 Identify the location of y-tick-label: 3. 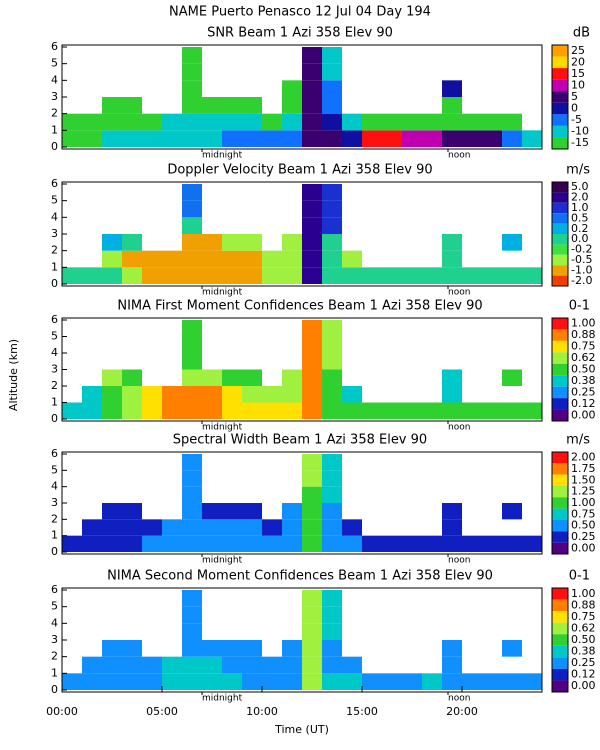
(54, 502).